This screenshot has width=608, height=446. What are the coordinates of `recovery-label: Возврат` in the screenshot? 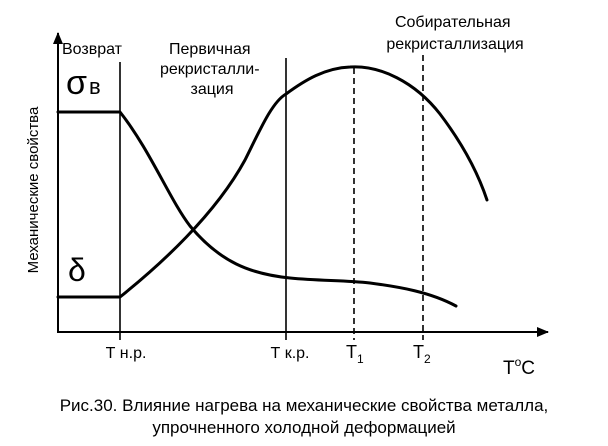 It's located at (92, 49).